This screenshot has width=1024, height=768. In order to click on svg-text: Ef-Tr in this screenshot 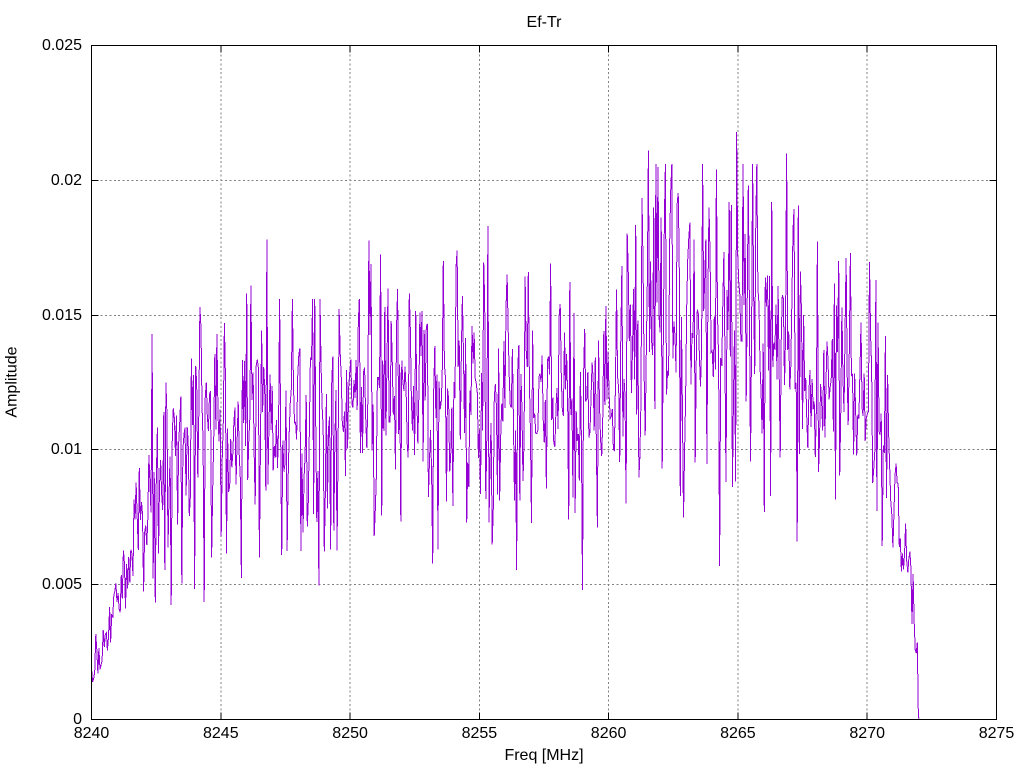, I will do `click(545, 22)`.